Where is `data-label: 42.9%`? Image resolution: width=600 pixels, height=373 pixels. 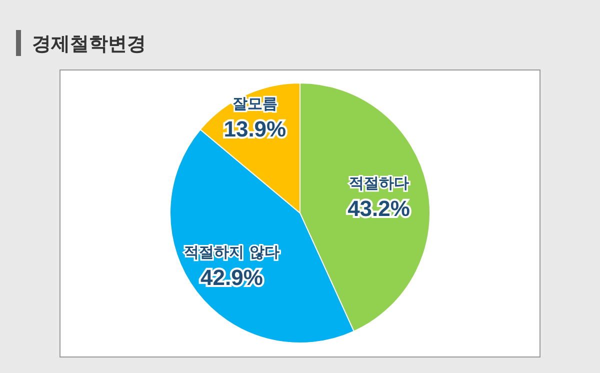 data-label: 42.9% is located at coordinates (231, 277).